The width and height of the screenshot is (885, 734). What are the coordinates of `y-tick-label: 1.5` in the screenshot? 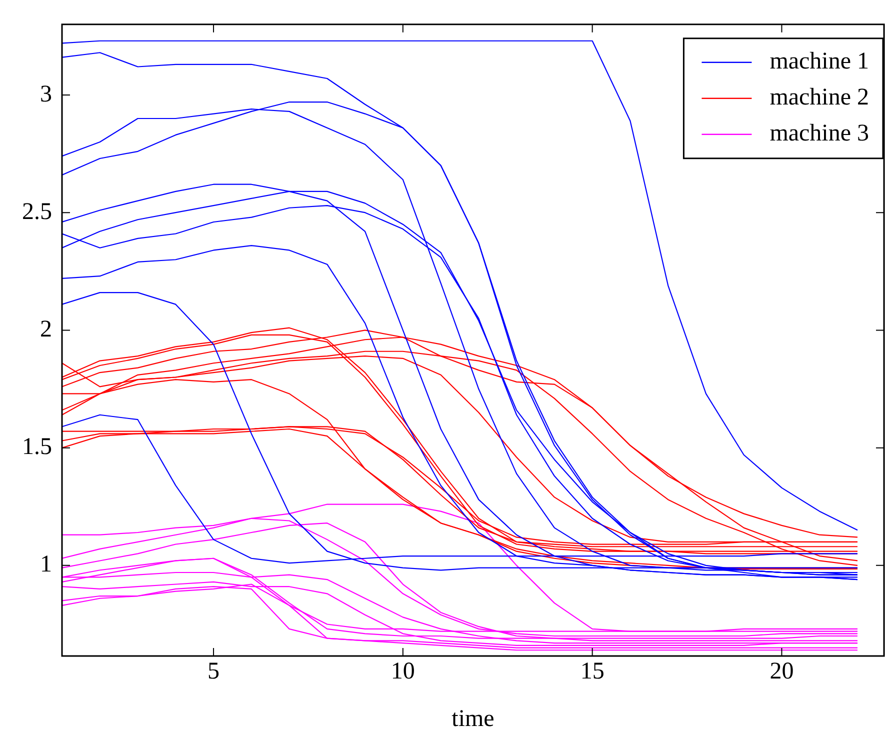 It's located at (37, 447).